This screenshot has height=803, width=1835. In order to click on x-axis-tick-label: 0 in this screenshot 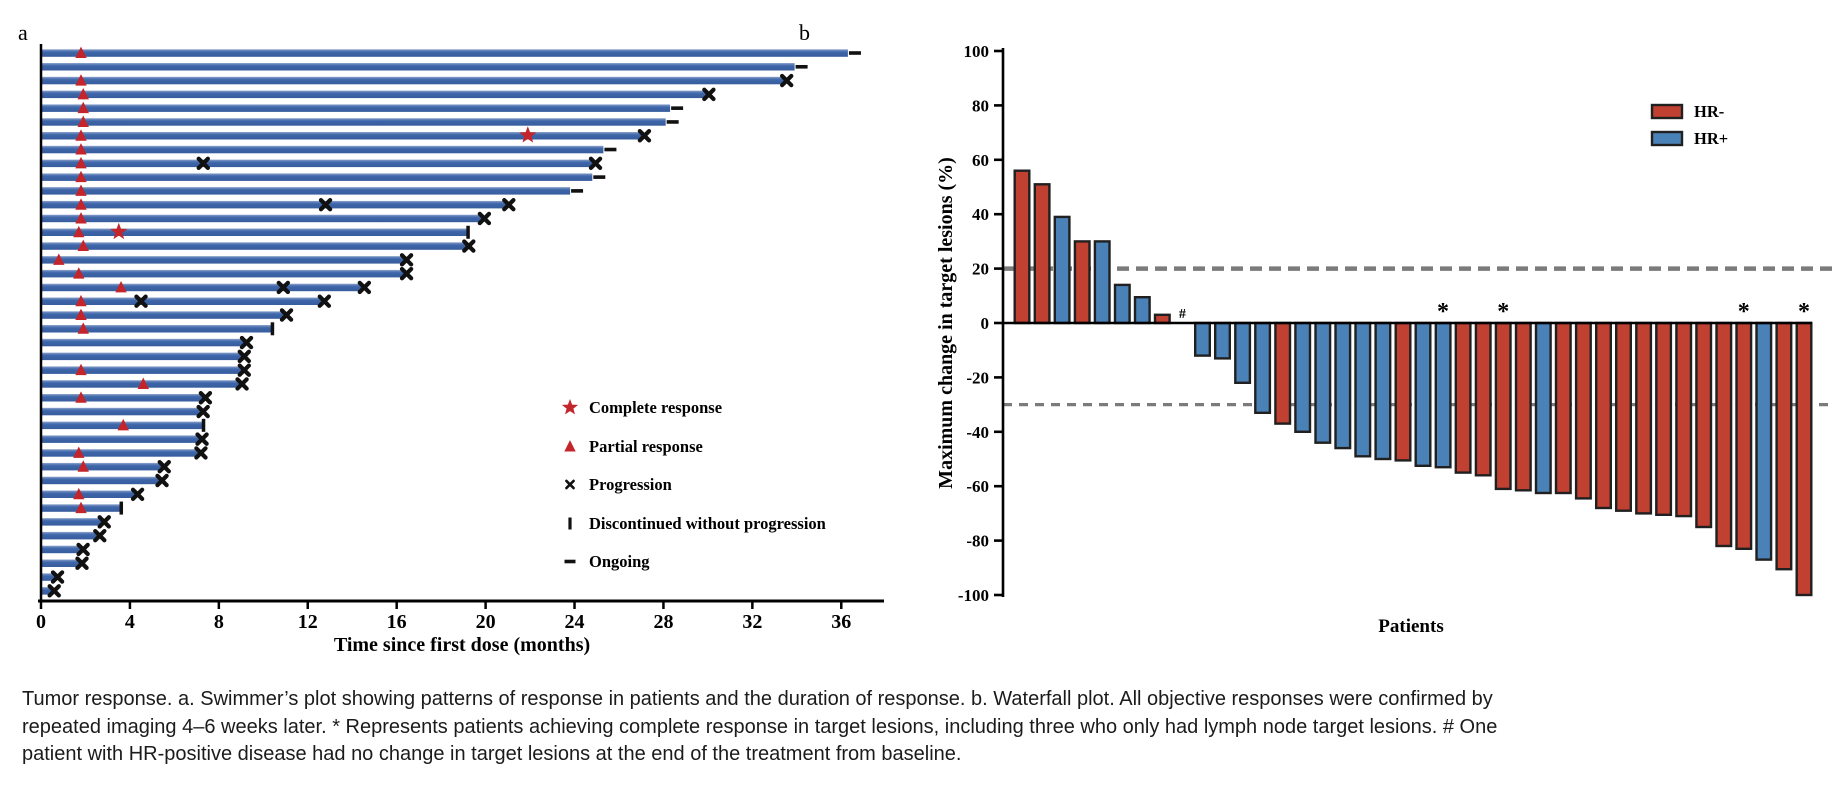, I will do `click(41, 622)`.